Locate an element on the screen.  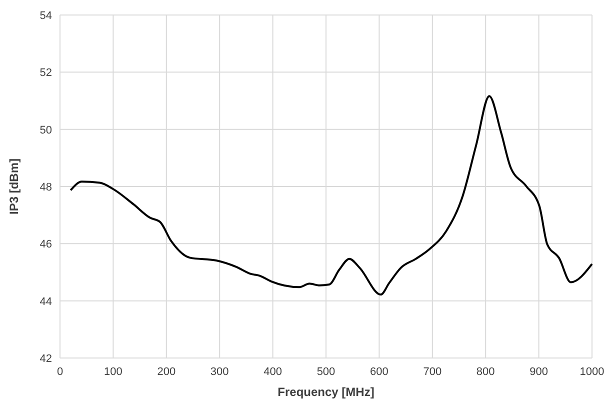
x-tick-label: 1000 is located at coordinates (592, 372).